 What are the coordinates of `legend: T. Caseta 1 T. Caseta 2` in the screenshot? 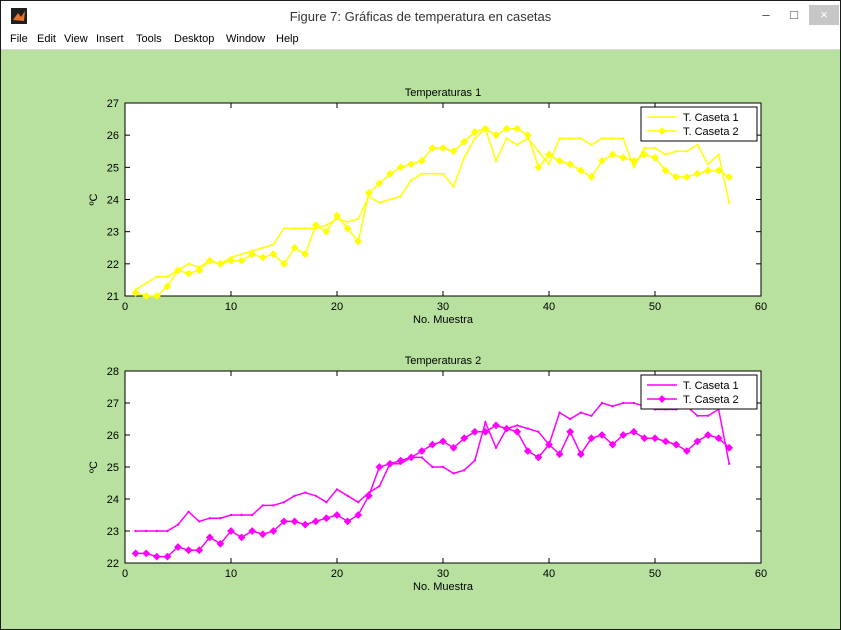 It's located at (699, 392).